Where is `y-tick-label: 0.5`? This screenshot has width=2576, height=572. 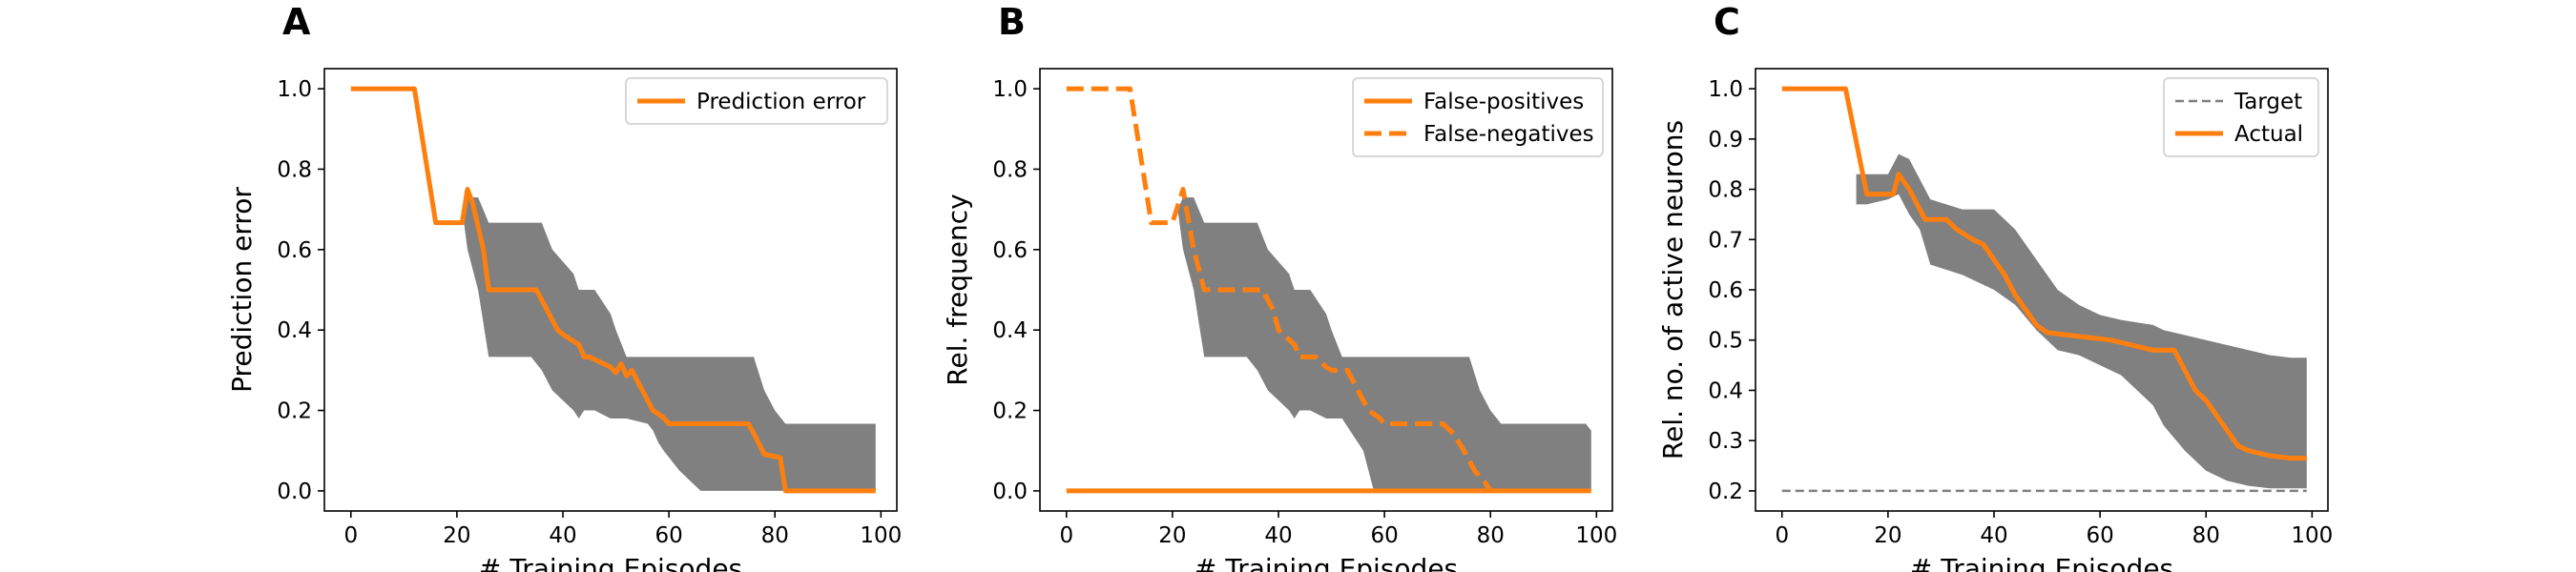 y-tick-label: 0.5 is located at coordinates (1725, 341).